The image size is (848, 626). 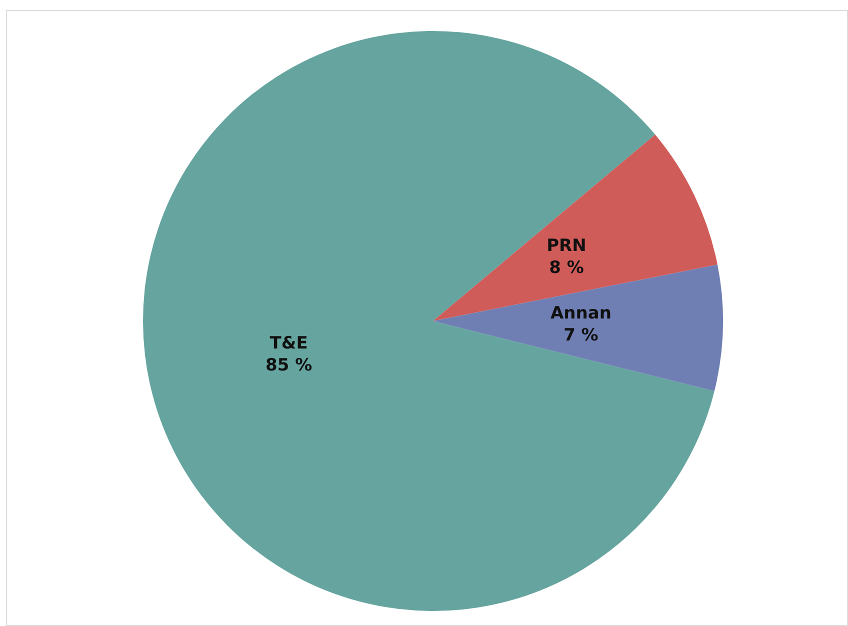 What do you see at coordinates (566, 268) in the screenshot?
I see `data-label: 8 %` at bounding box center [566, 268].